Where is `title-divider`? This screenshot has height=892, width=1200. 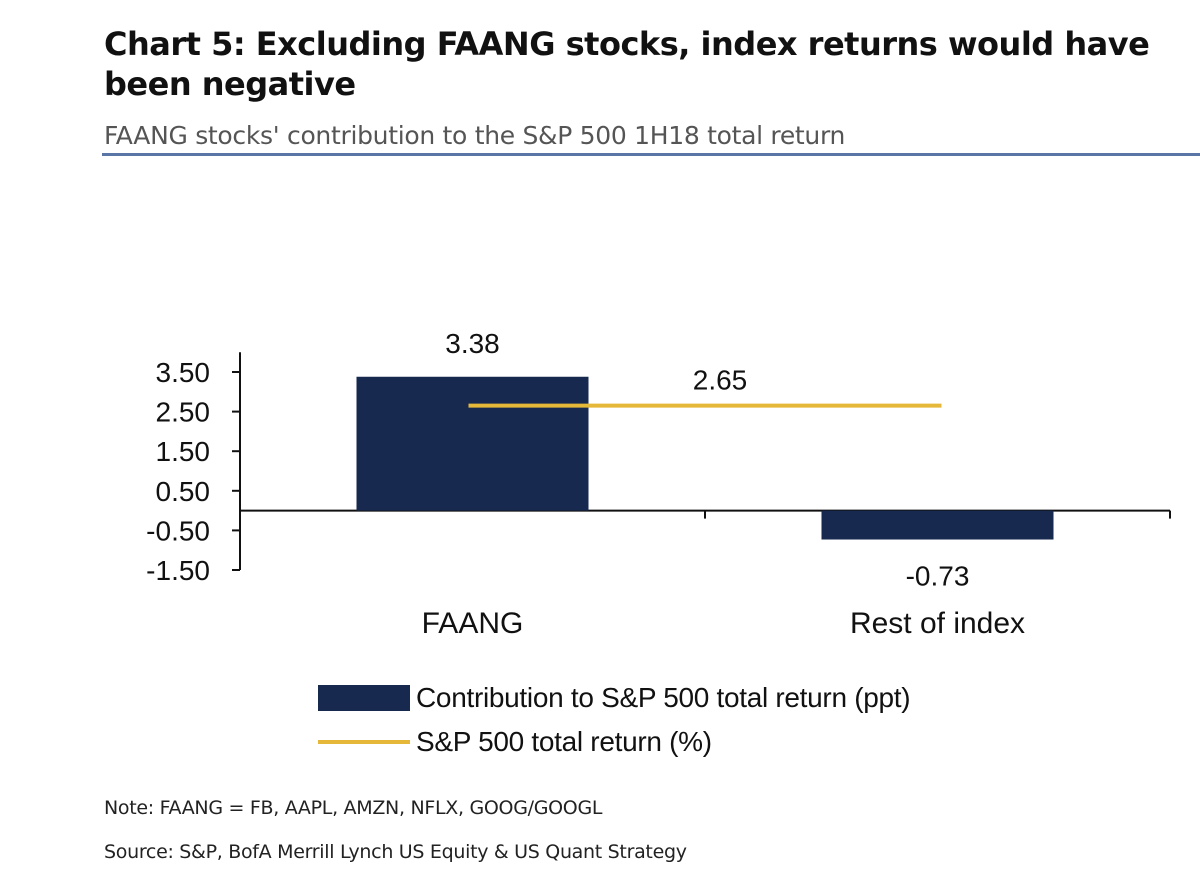 title-divider is located at coordinates (651, 154).